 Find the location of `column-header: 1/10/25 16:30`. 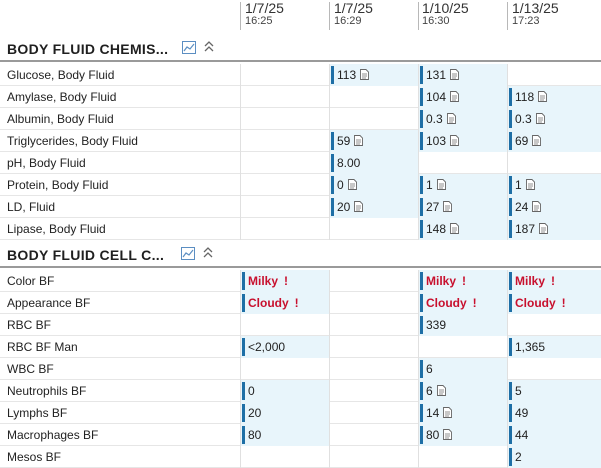

column-header: 1/10/25 16:30 is located at coordinates (464, 14).